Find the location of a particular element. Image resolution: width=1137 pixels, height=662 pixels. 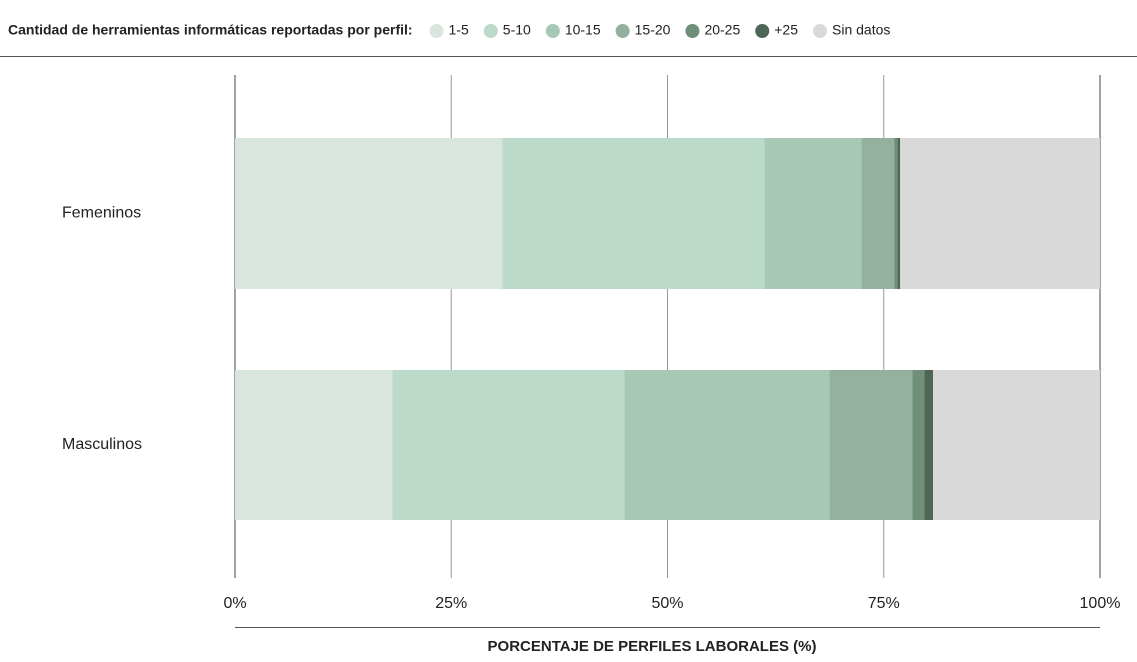

legend-label: Sin datos is located at coordinates (861, 30).